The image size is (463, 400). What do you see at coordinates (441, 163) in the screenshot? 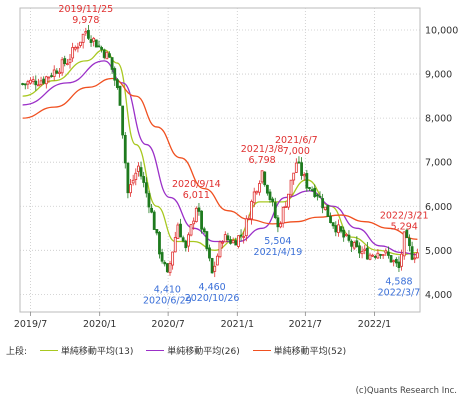
I see `y-axis: 4,000 5,000 6,000 7,000 8,000 9,000 10,000` at bounding box center [441, 163].